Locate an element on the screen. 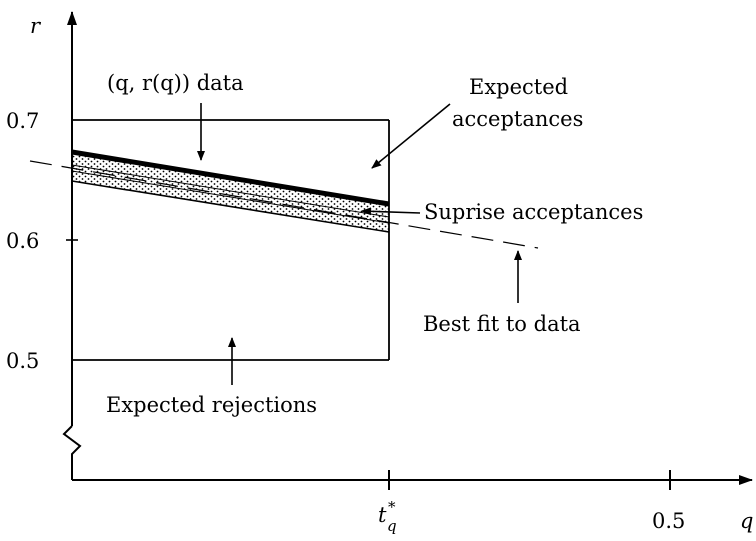  x-tick-label-t-sup: * is located at coordinates (392, 507).